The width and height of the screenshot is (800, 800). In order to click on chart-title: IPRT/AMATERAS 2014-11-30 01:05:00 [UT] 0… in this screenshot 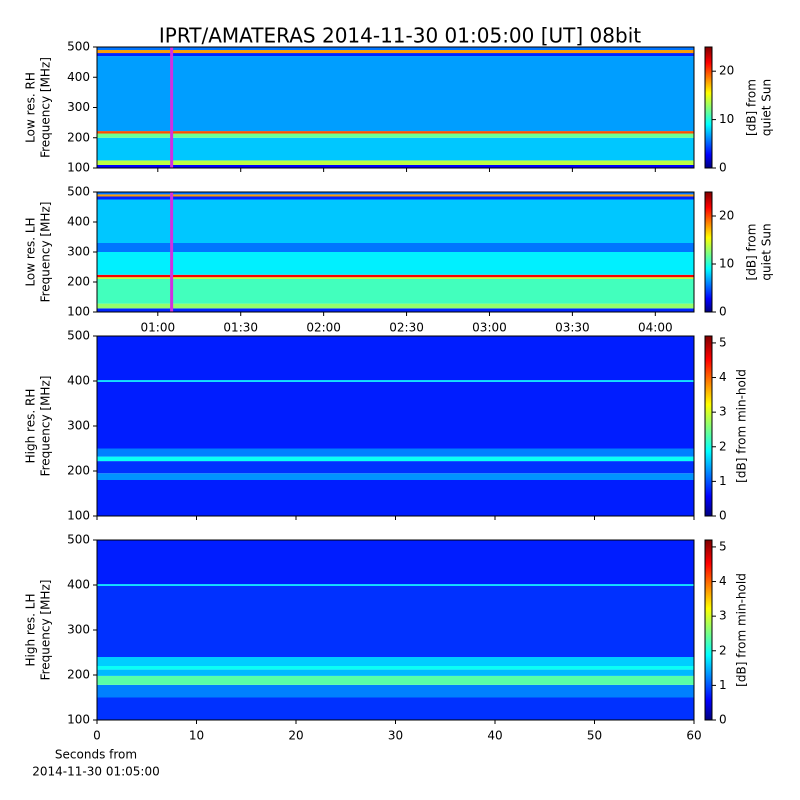, I will do `click(400, 36)`.